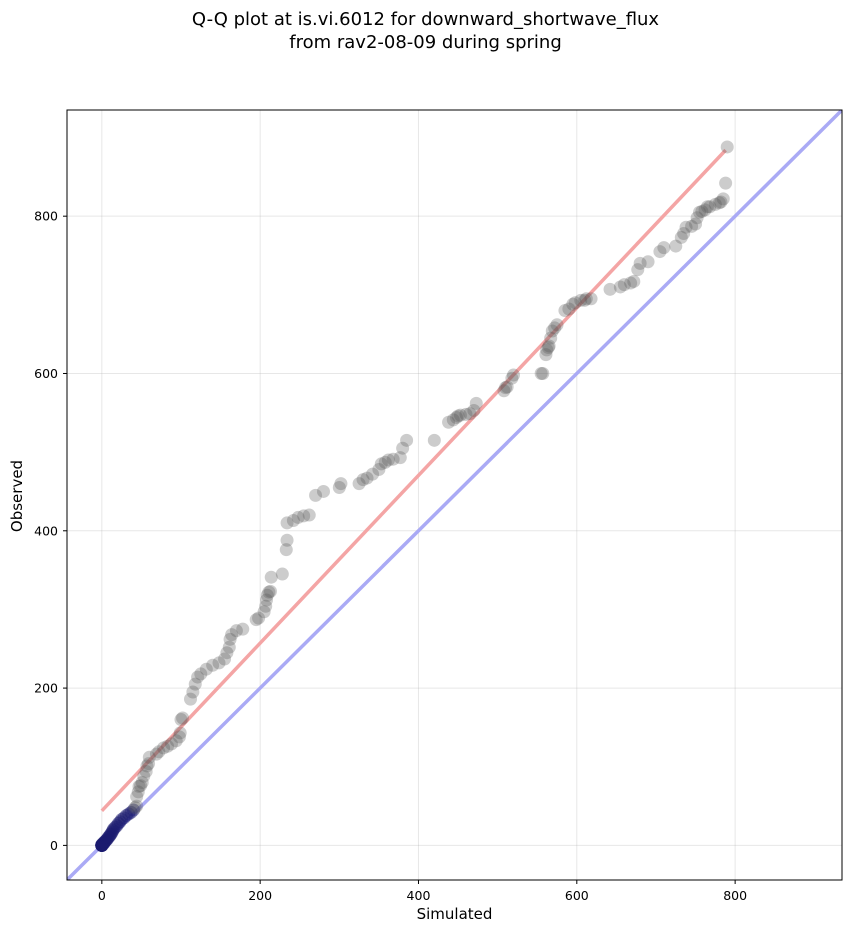  I want to click on y-axis-label: Observed, so click(17, 496).